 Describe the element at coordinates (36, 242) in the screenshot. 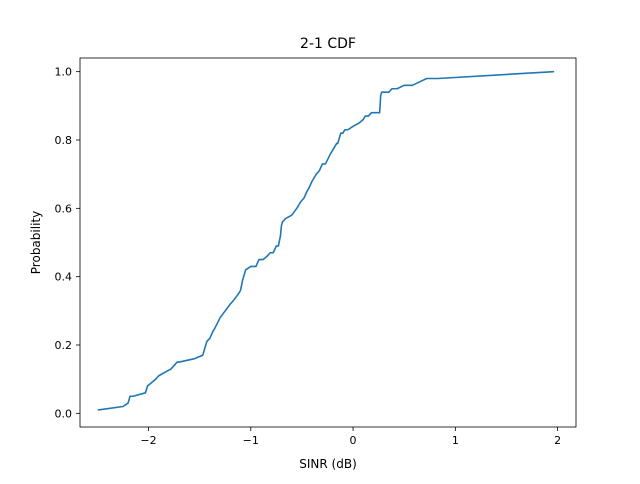

I see `y-axis-label: Probability` at that location.